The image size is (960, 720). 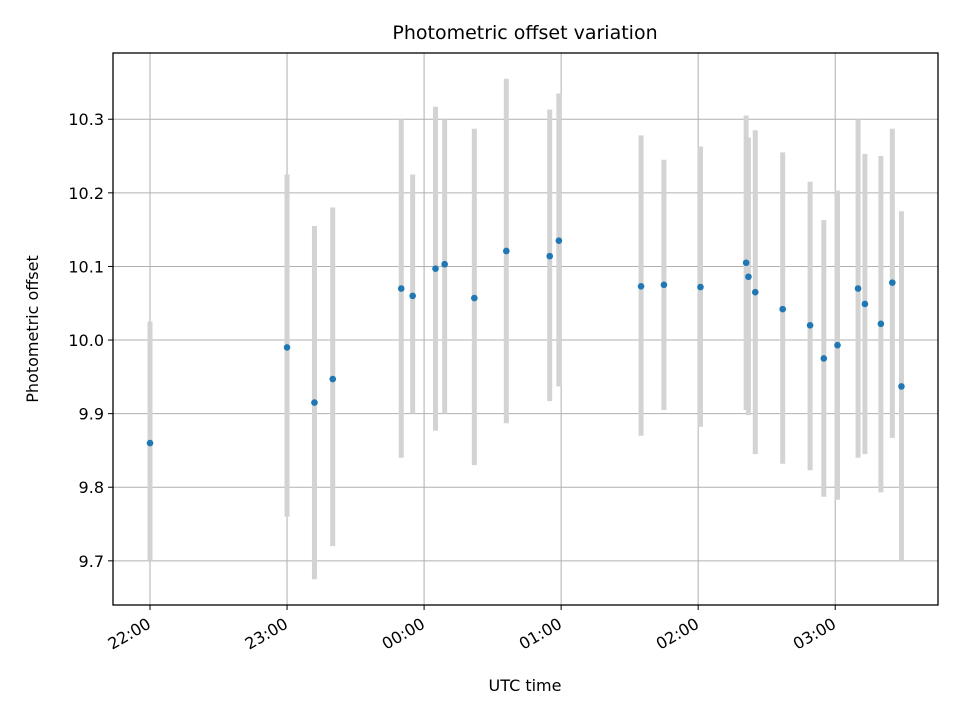 What do you see at coordinates (86, 340) in the screenshot?
I see `y-tick-label: 10.0` at bounding box center [86, 340].